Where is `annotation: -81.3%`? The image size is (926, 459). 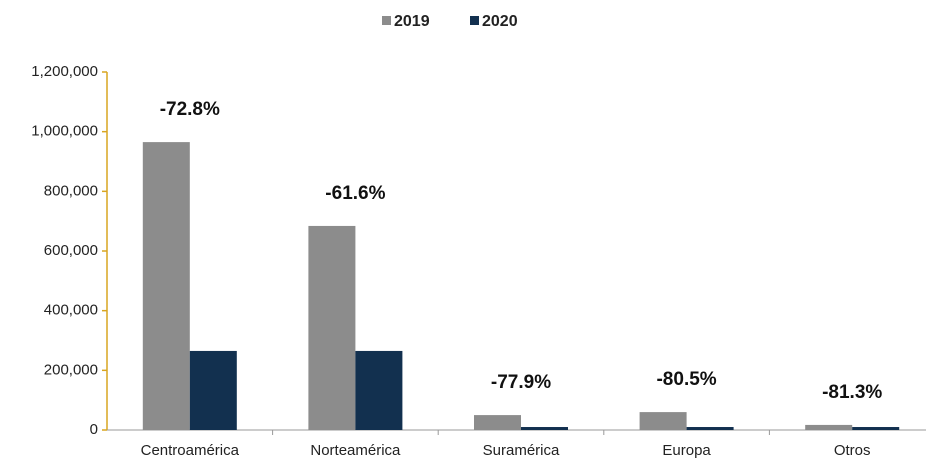
annotation: -81.3% is located at coordinates (852, 392).